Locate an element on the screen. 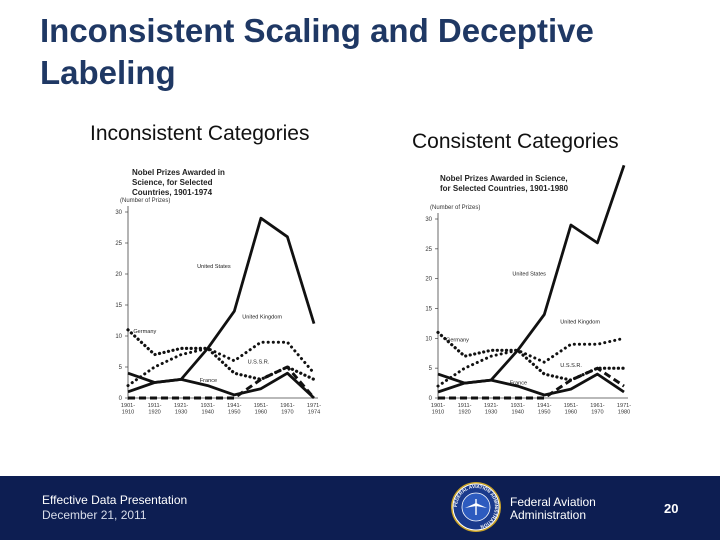 This screenshot has height=540, width=720. page-number: 20 is located at coordinates (671, 508).